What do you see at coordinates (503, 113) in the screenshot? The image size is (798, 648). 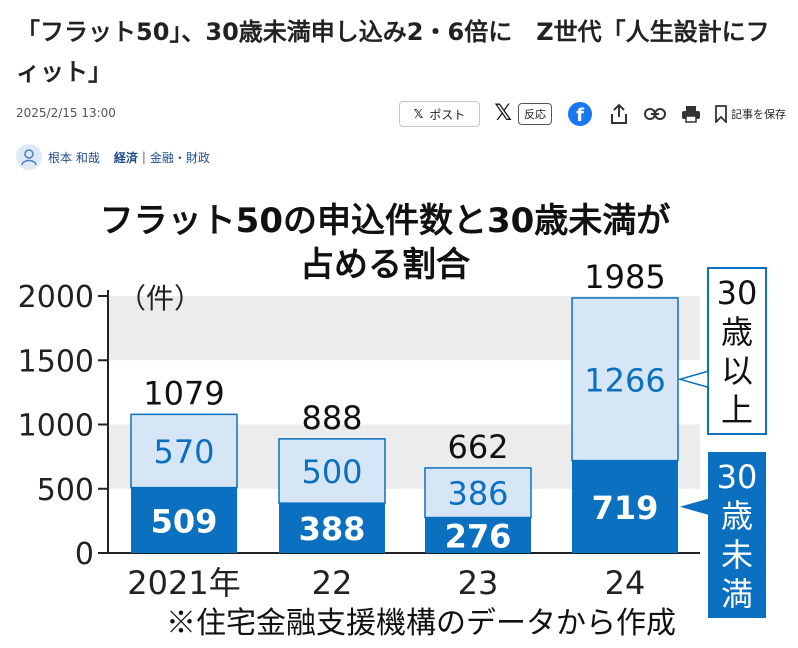 I see `x-logo-icon: 𝕏` at bounding box center [503, 113].